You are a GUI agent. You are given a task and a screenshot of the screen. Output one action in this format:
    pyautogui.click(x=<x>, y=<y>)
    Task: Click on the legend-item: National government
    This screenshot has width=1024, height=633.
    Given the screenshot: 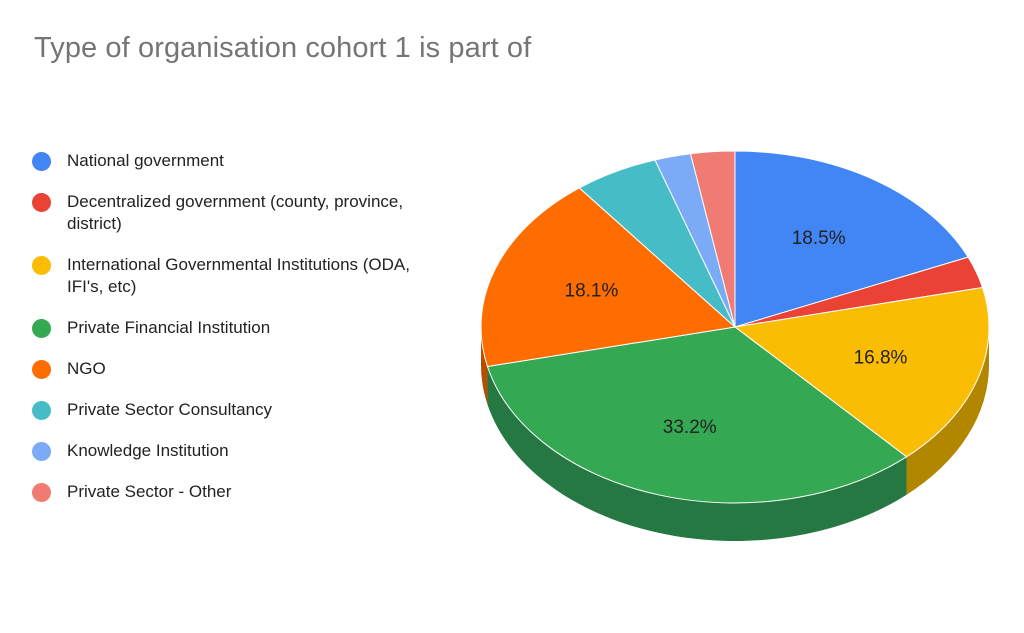 What is the action you would take?
    pyautogui.click(x=242, y=161)
    